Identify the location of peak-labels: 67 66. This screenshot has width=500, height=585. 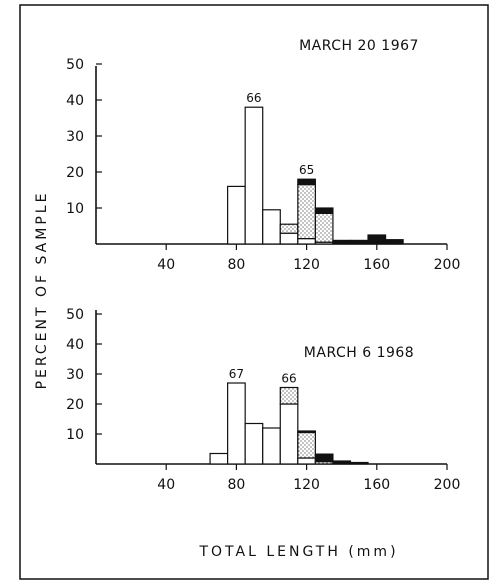
(263, 376).